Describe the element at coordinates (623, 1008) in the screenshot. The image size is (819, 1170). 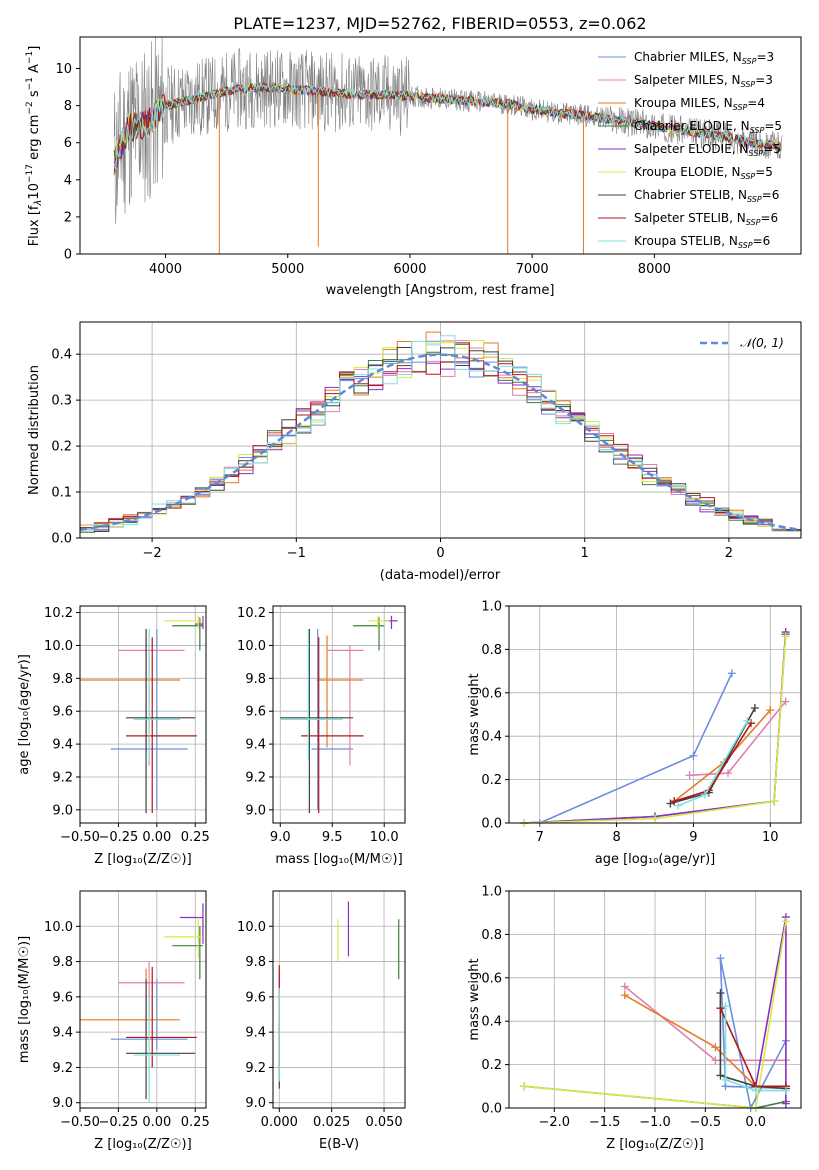
I see `ticks: −2.0 −1.5 −1.0 −0.5 0.0 0.0 0.2 0.4 0.6 0.8 1.0` at that location.